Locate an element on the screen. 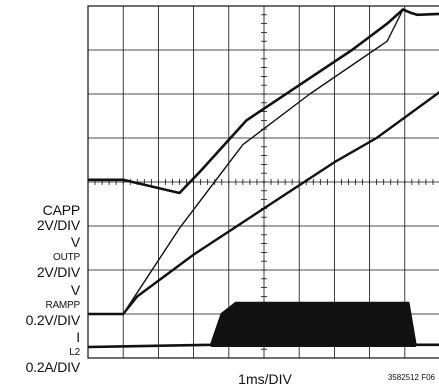 This screenshot has width=439, height=389. ripple-band is located at coordinates (313, 325).